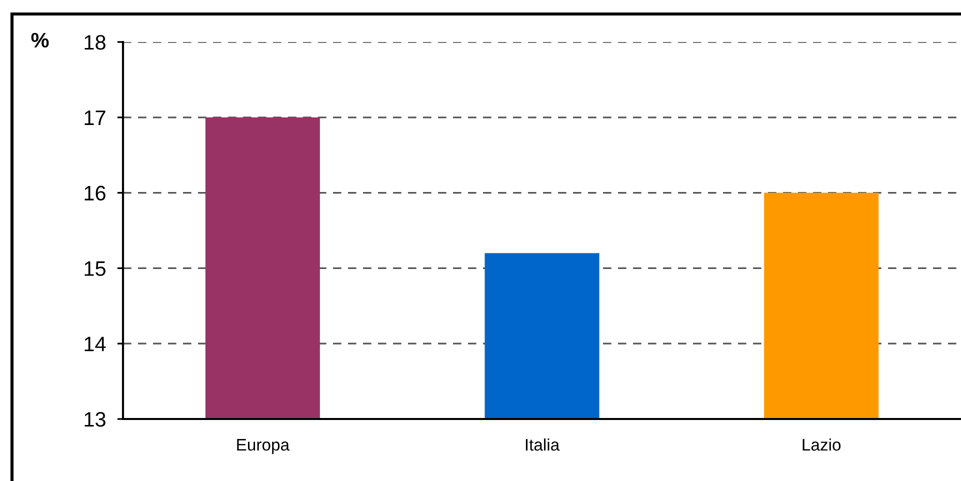 The height and width of the screenshot is (481, 961). Describe the element at coordinates (95, 117) in the screenshot. I see `y-tick-label: 17` at that location.